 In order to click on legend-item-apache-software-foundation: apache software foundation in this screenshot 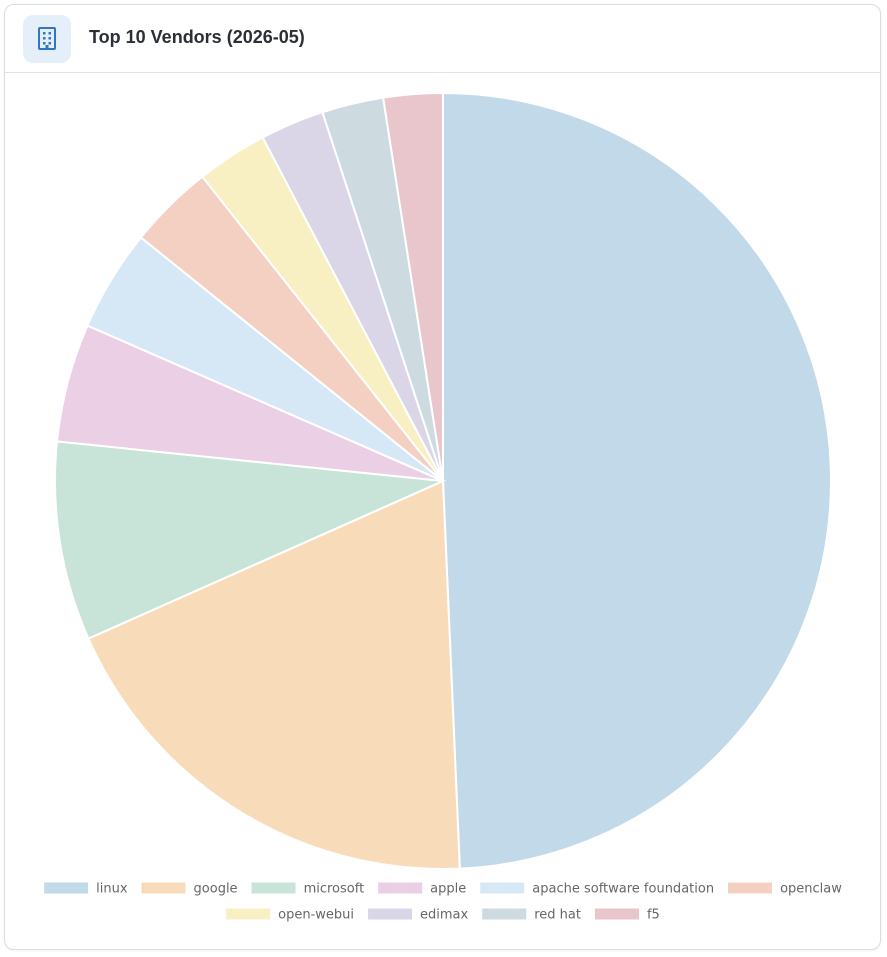, I will do `click(597, 889)`.